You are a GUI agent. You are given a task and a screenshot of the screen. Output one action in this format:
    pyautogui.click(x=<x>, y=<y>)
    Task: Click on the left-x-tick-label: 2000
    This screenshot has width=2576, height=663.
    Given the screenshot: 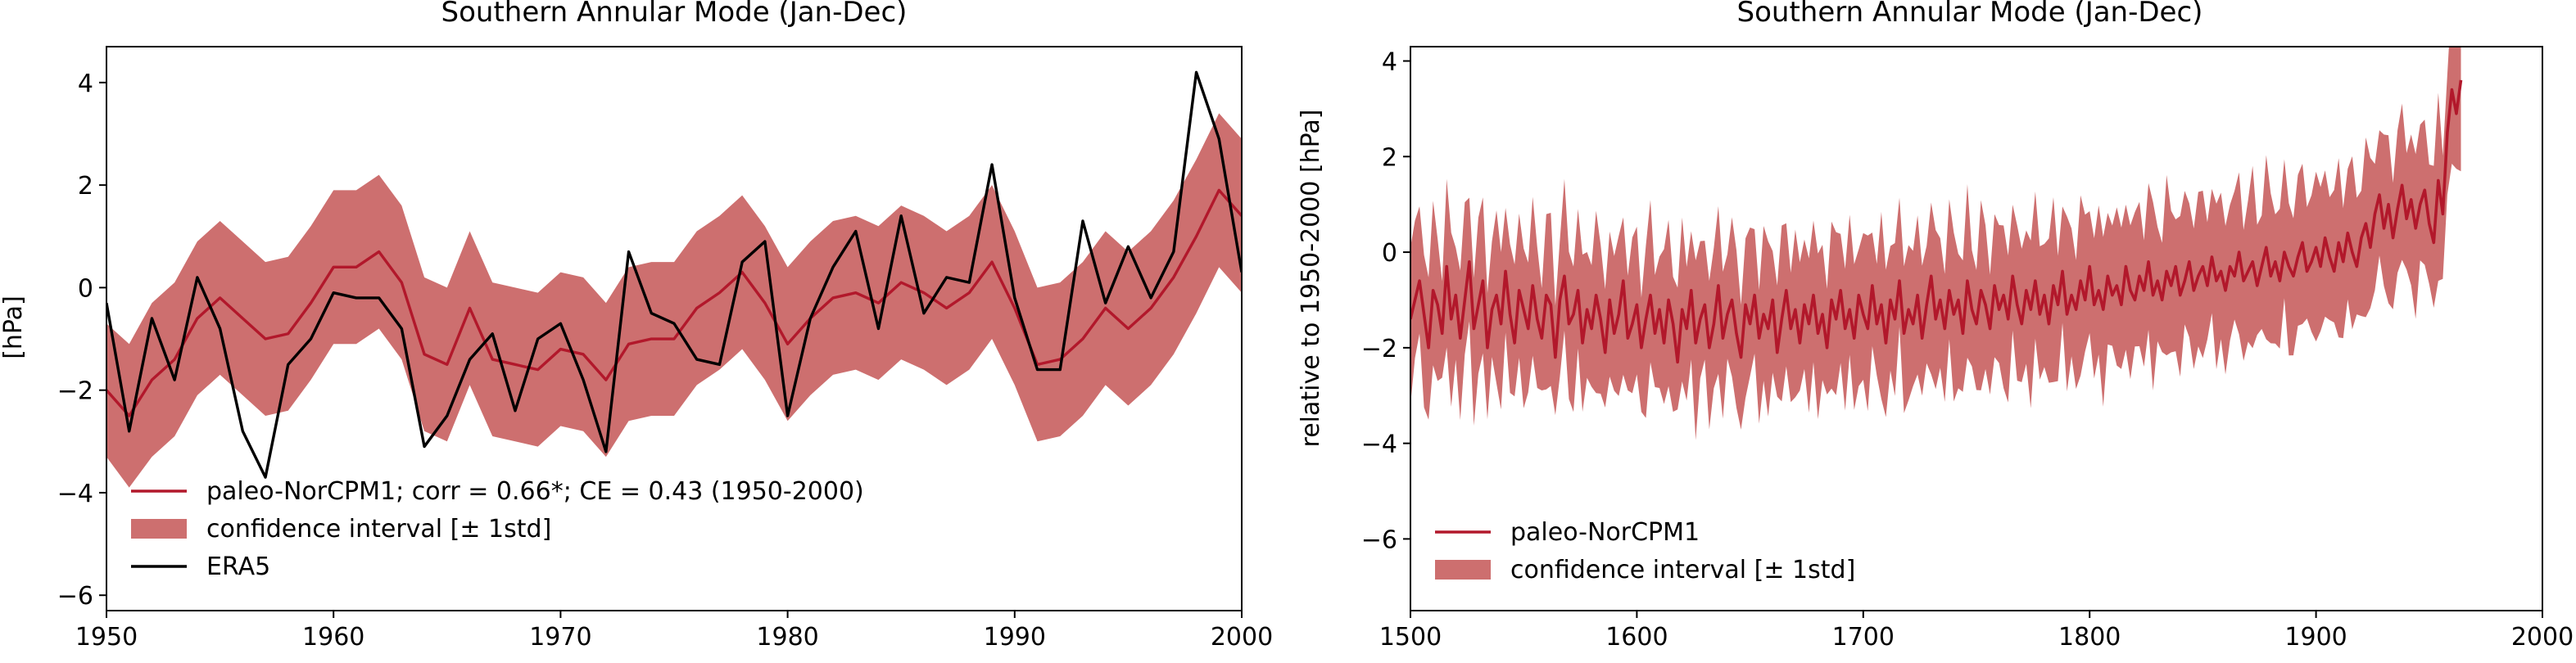 What is the action you would take?
    pyautogui.click(x=1242, y=638)
    